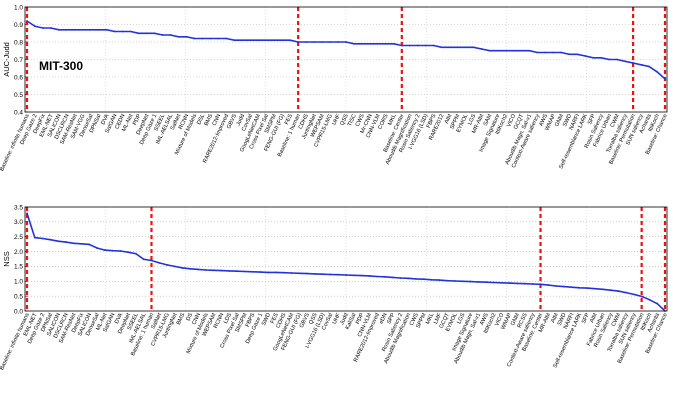 Image resolution: width=673 pixels, height=404 pixels. What do you see at coordinates (567, 120) in the screenshot?
I see `x-tick-label: SWD` at bounding box center [567, 120].